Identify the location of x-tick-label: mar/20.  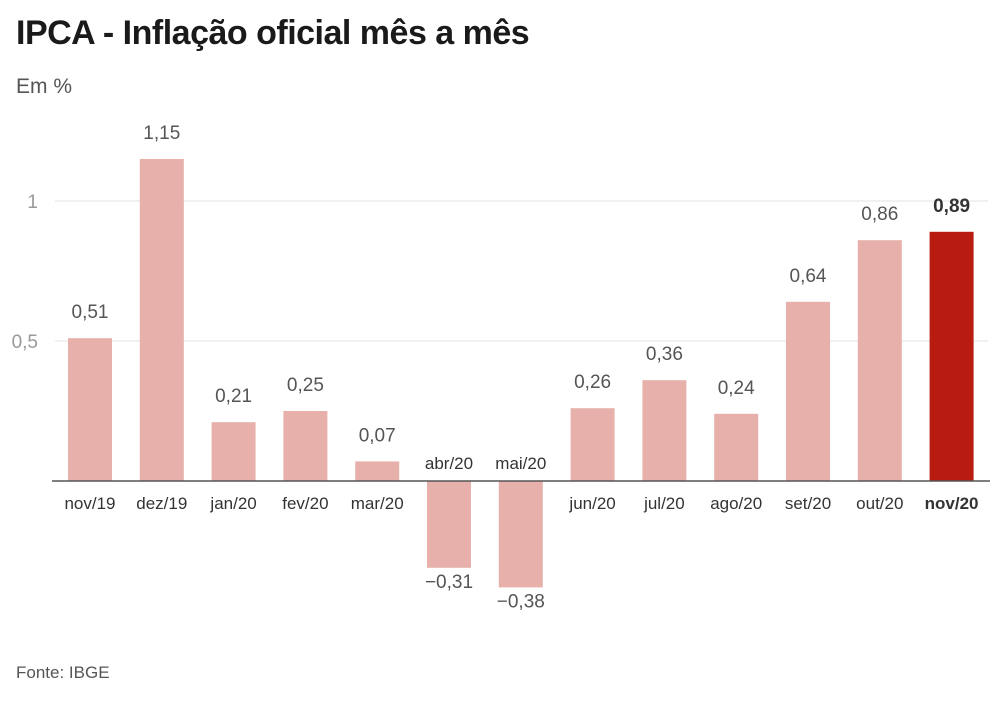
(377, 503).